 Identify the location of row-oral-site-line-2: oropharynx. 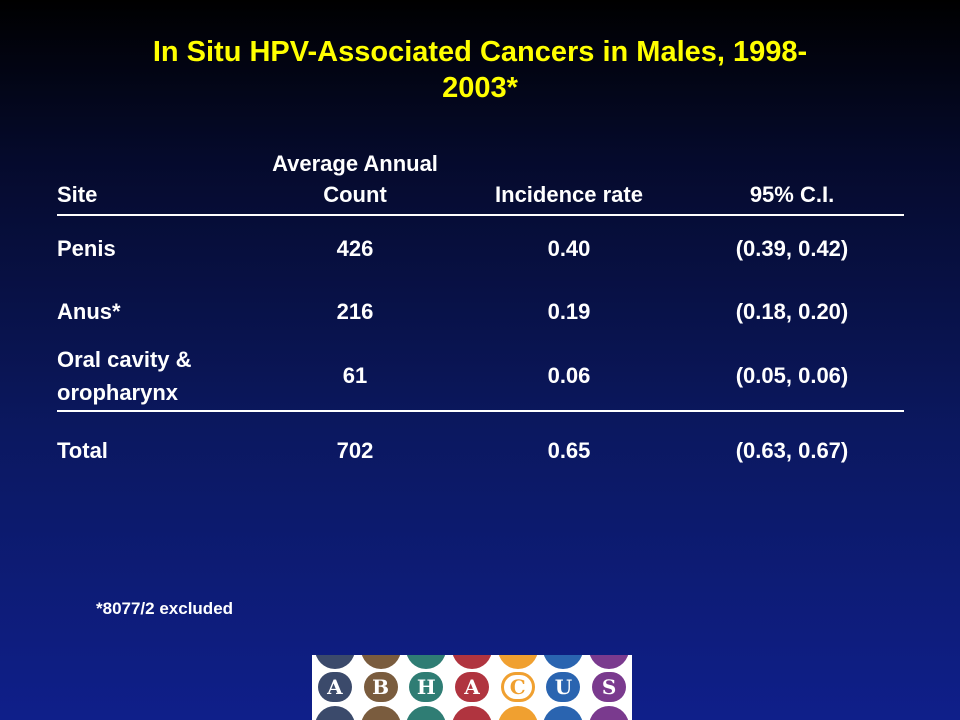
(118, 392).